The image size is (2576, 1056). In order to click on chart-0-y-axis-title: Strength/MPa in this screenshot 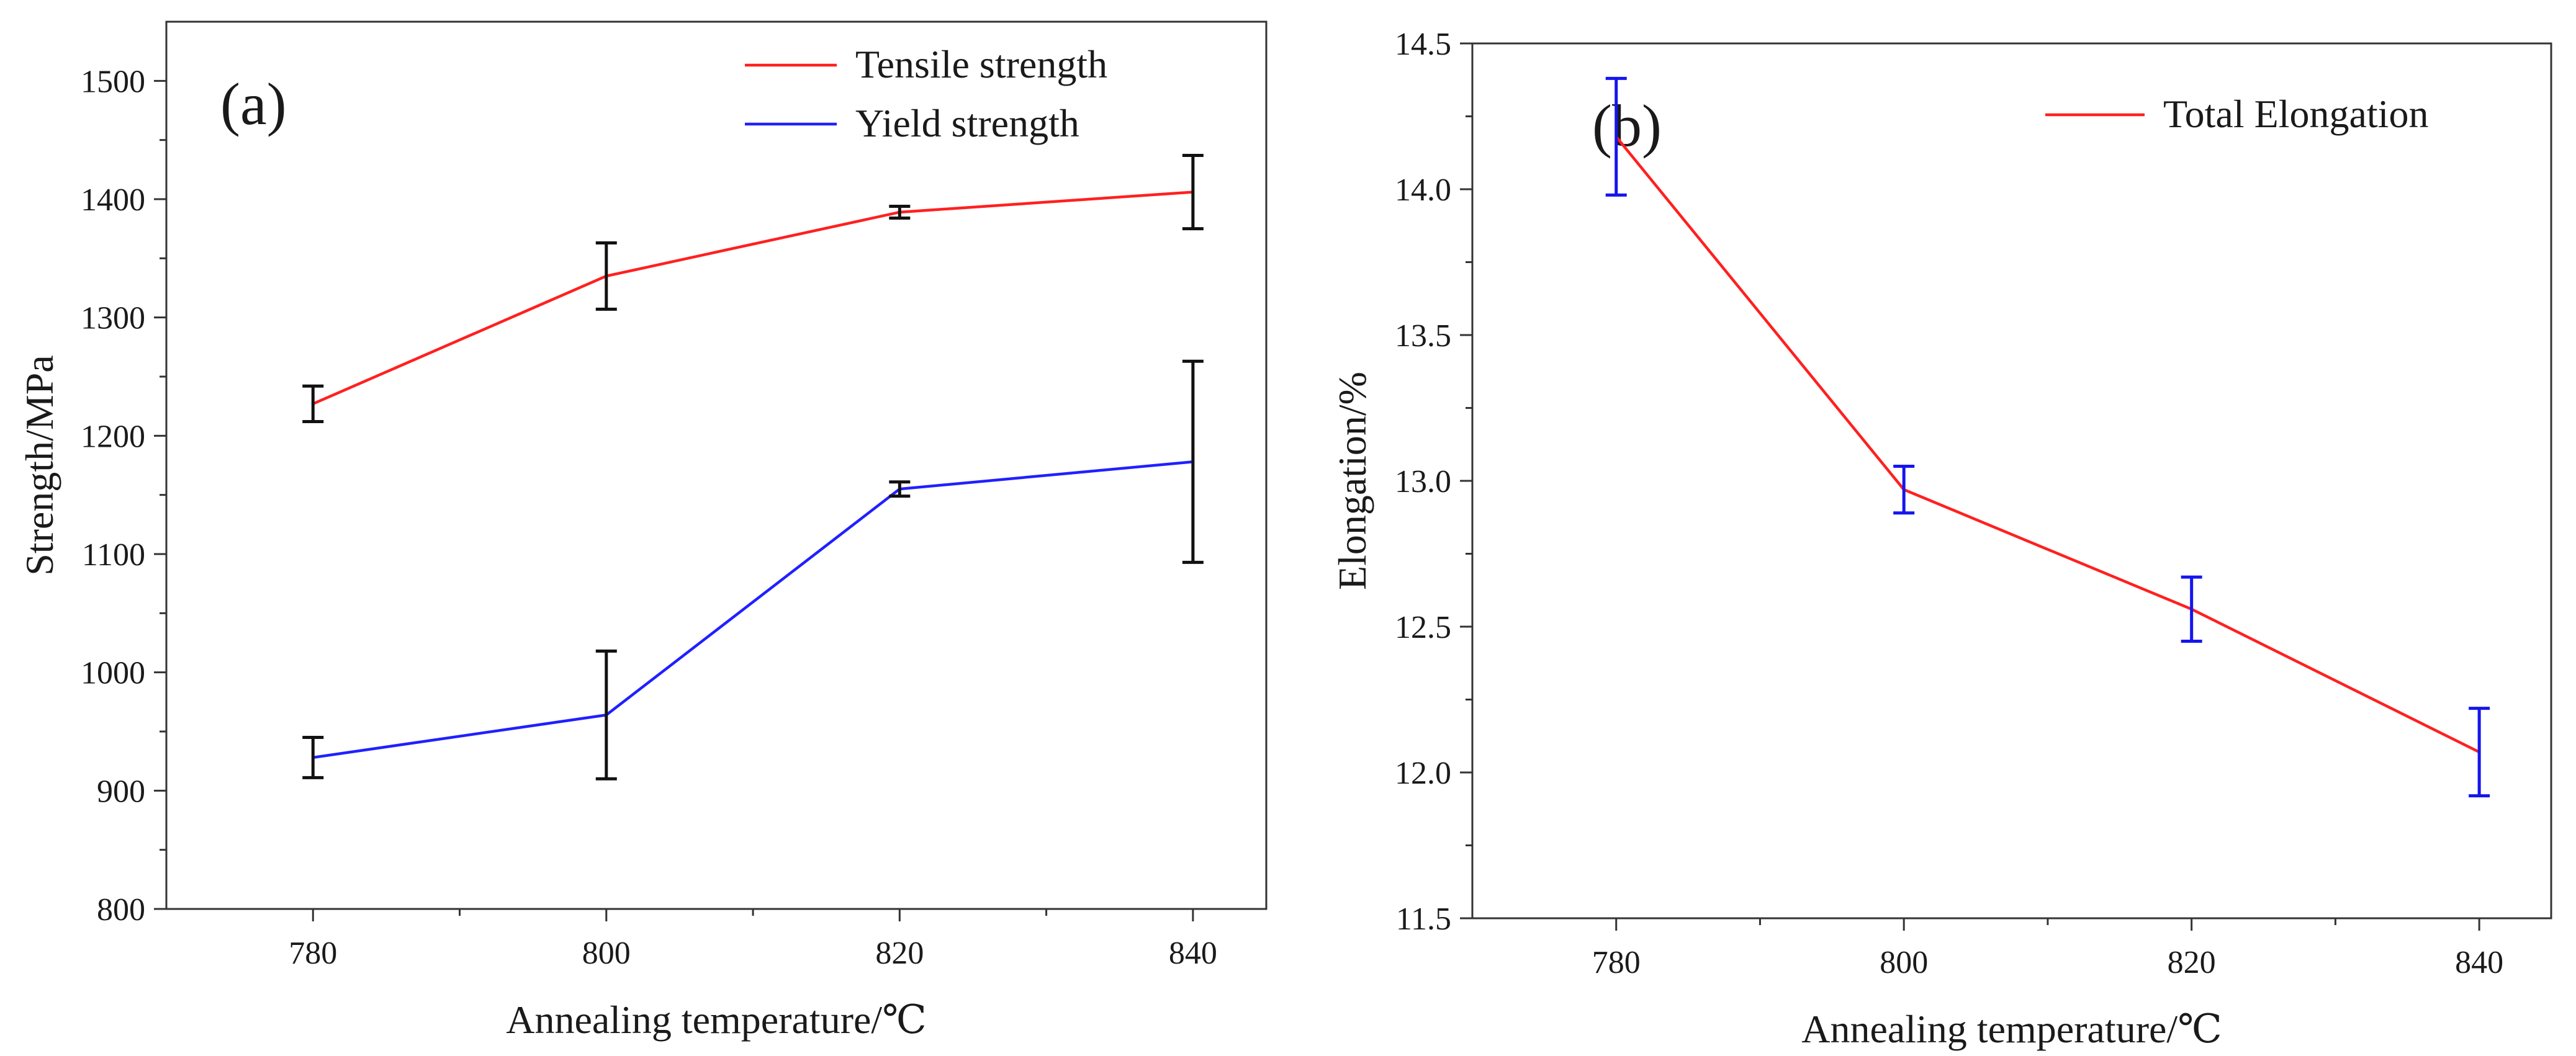, I will do `click(39, 465)`.